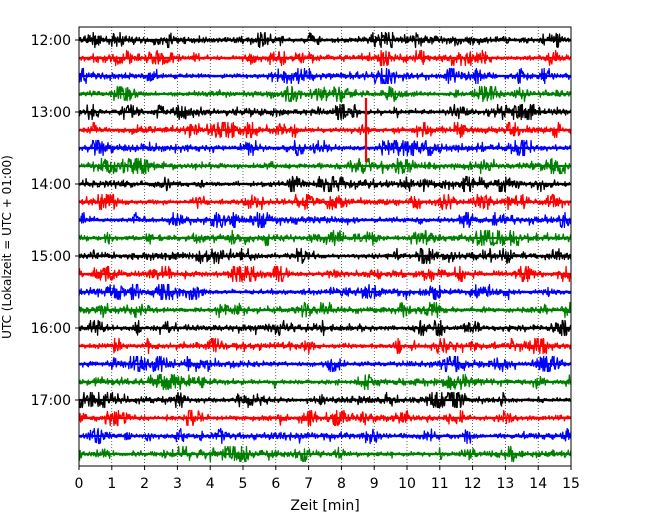  I want to click on x-tick-label: 3, so click(177, 484).